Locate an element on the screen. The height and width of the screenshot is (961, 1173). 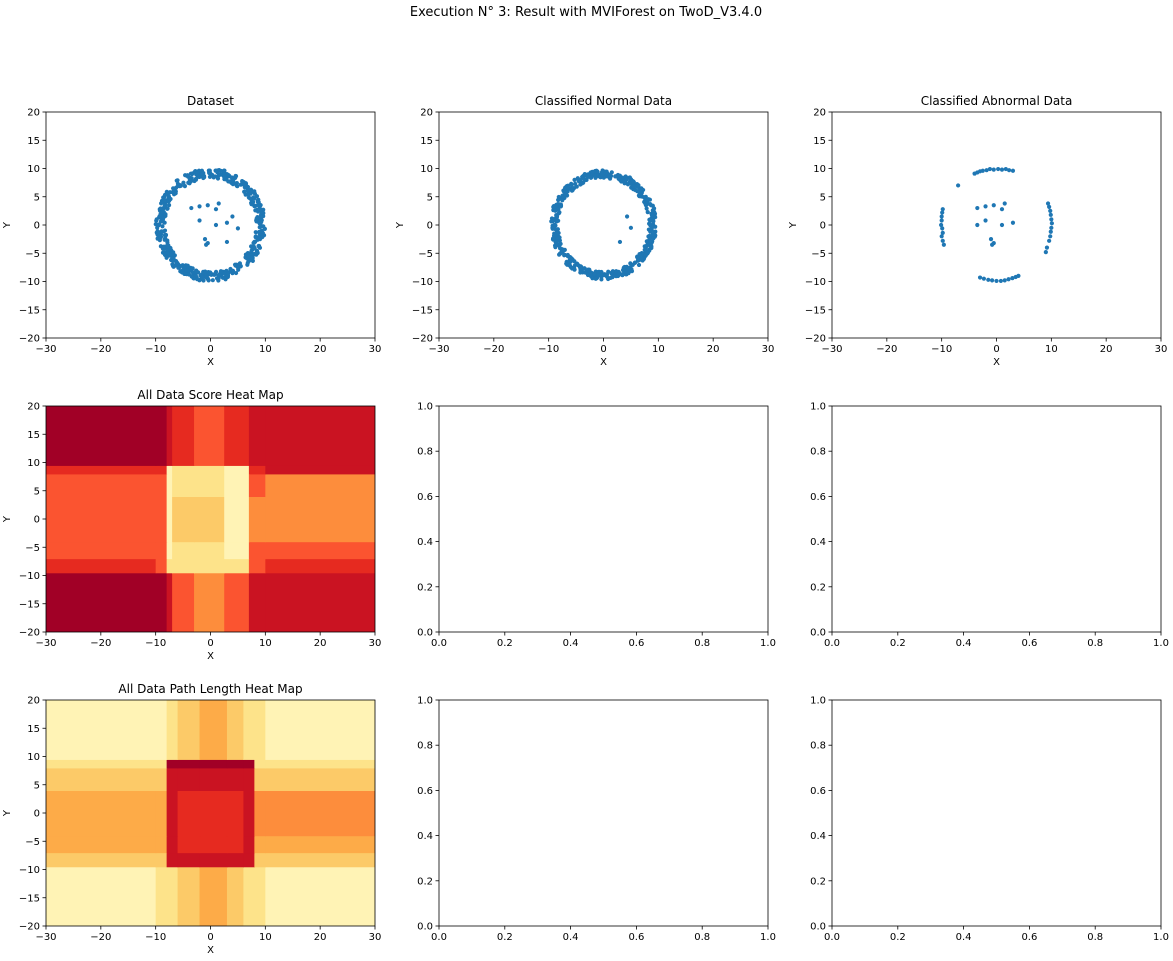
x-tick-label: 1.0 is located at coordinates (1161, 643).